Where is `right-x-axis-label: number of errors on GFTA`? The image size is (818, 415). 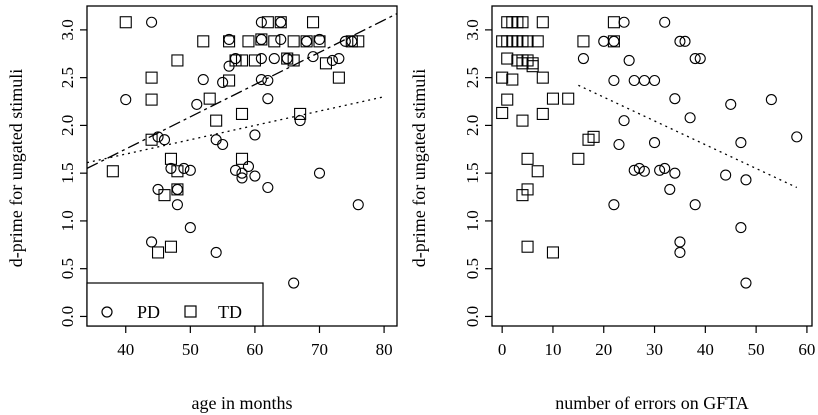 right-x-axis-label: number of errors on GFTA is located at coordinates (652, 403).